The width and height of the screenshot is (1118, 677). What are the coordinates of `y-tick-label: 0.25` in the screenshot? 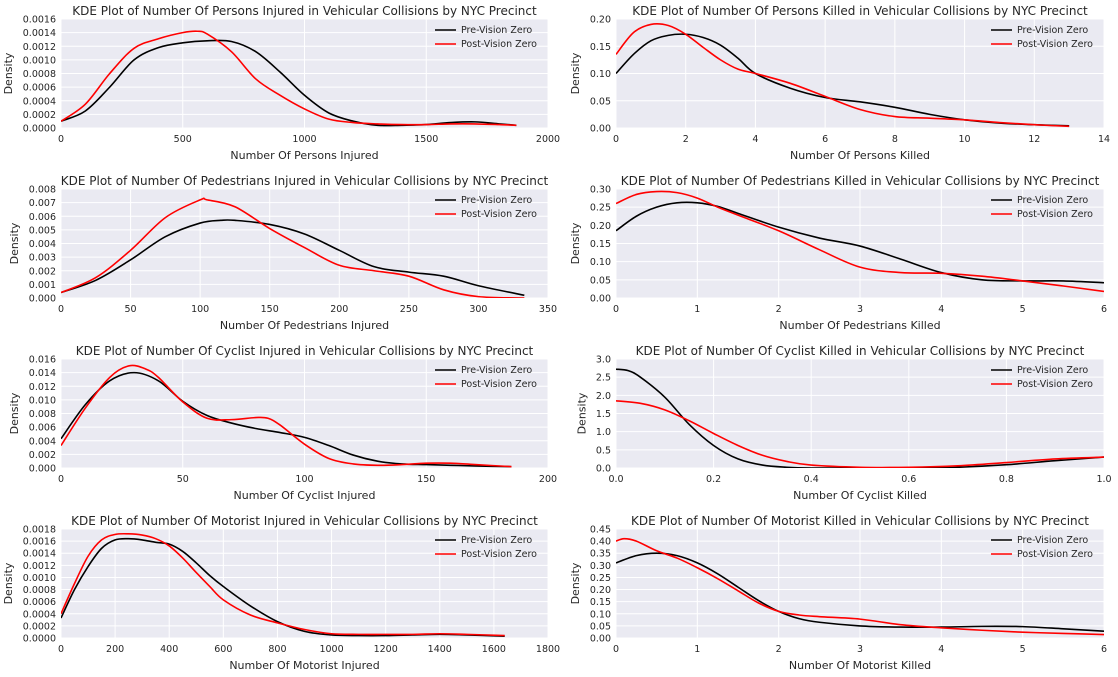 It's located at (600, 208).